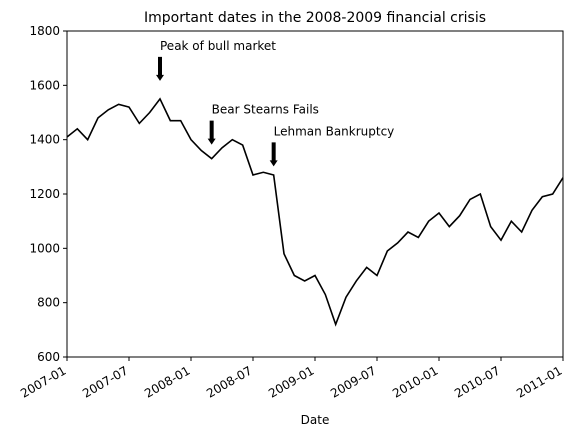 The image size is (573, 437). What do you see at coordinates (477, 381) in the screenshot?
I see `x-tick-label: 2010-07` at bounding box center [477, 381].